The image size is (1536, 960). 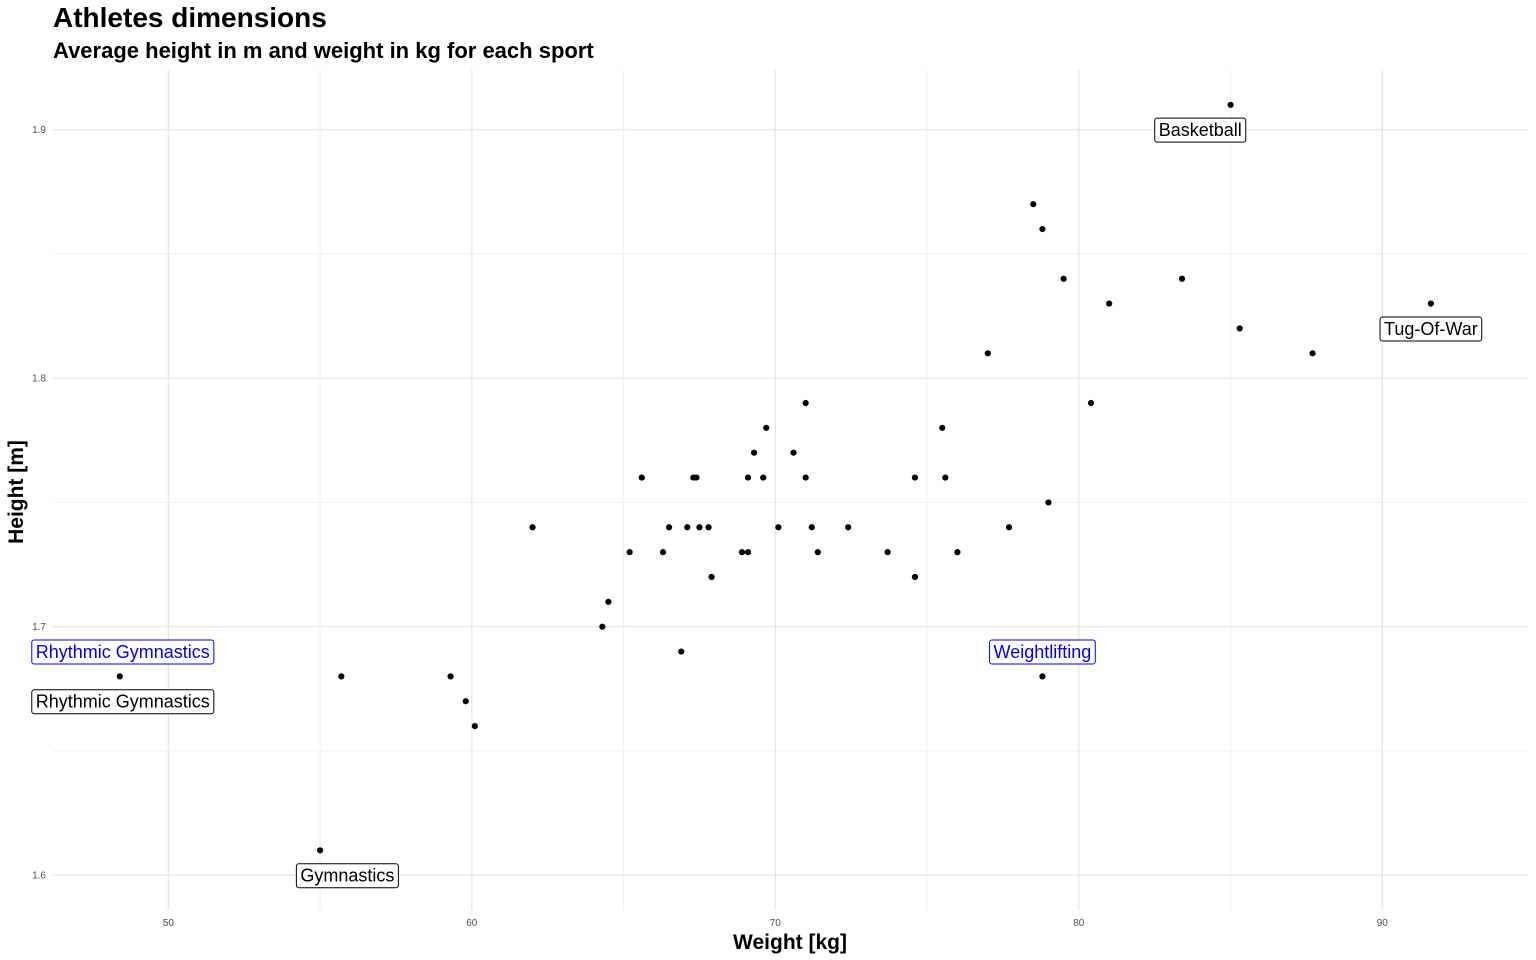 What do you see at coordinates (39, 627) in the screenshot?
I see `y-tick-label: 1.7` at bounding box center [39, 627].